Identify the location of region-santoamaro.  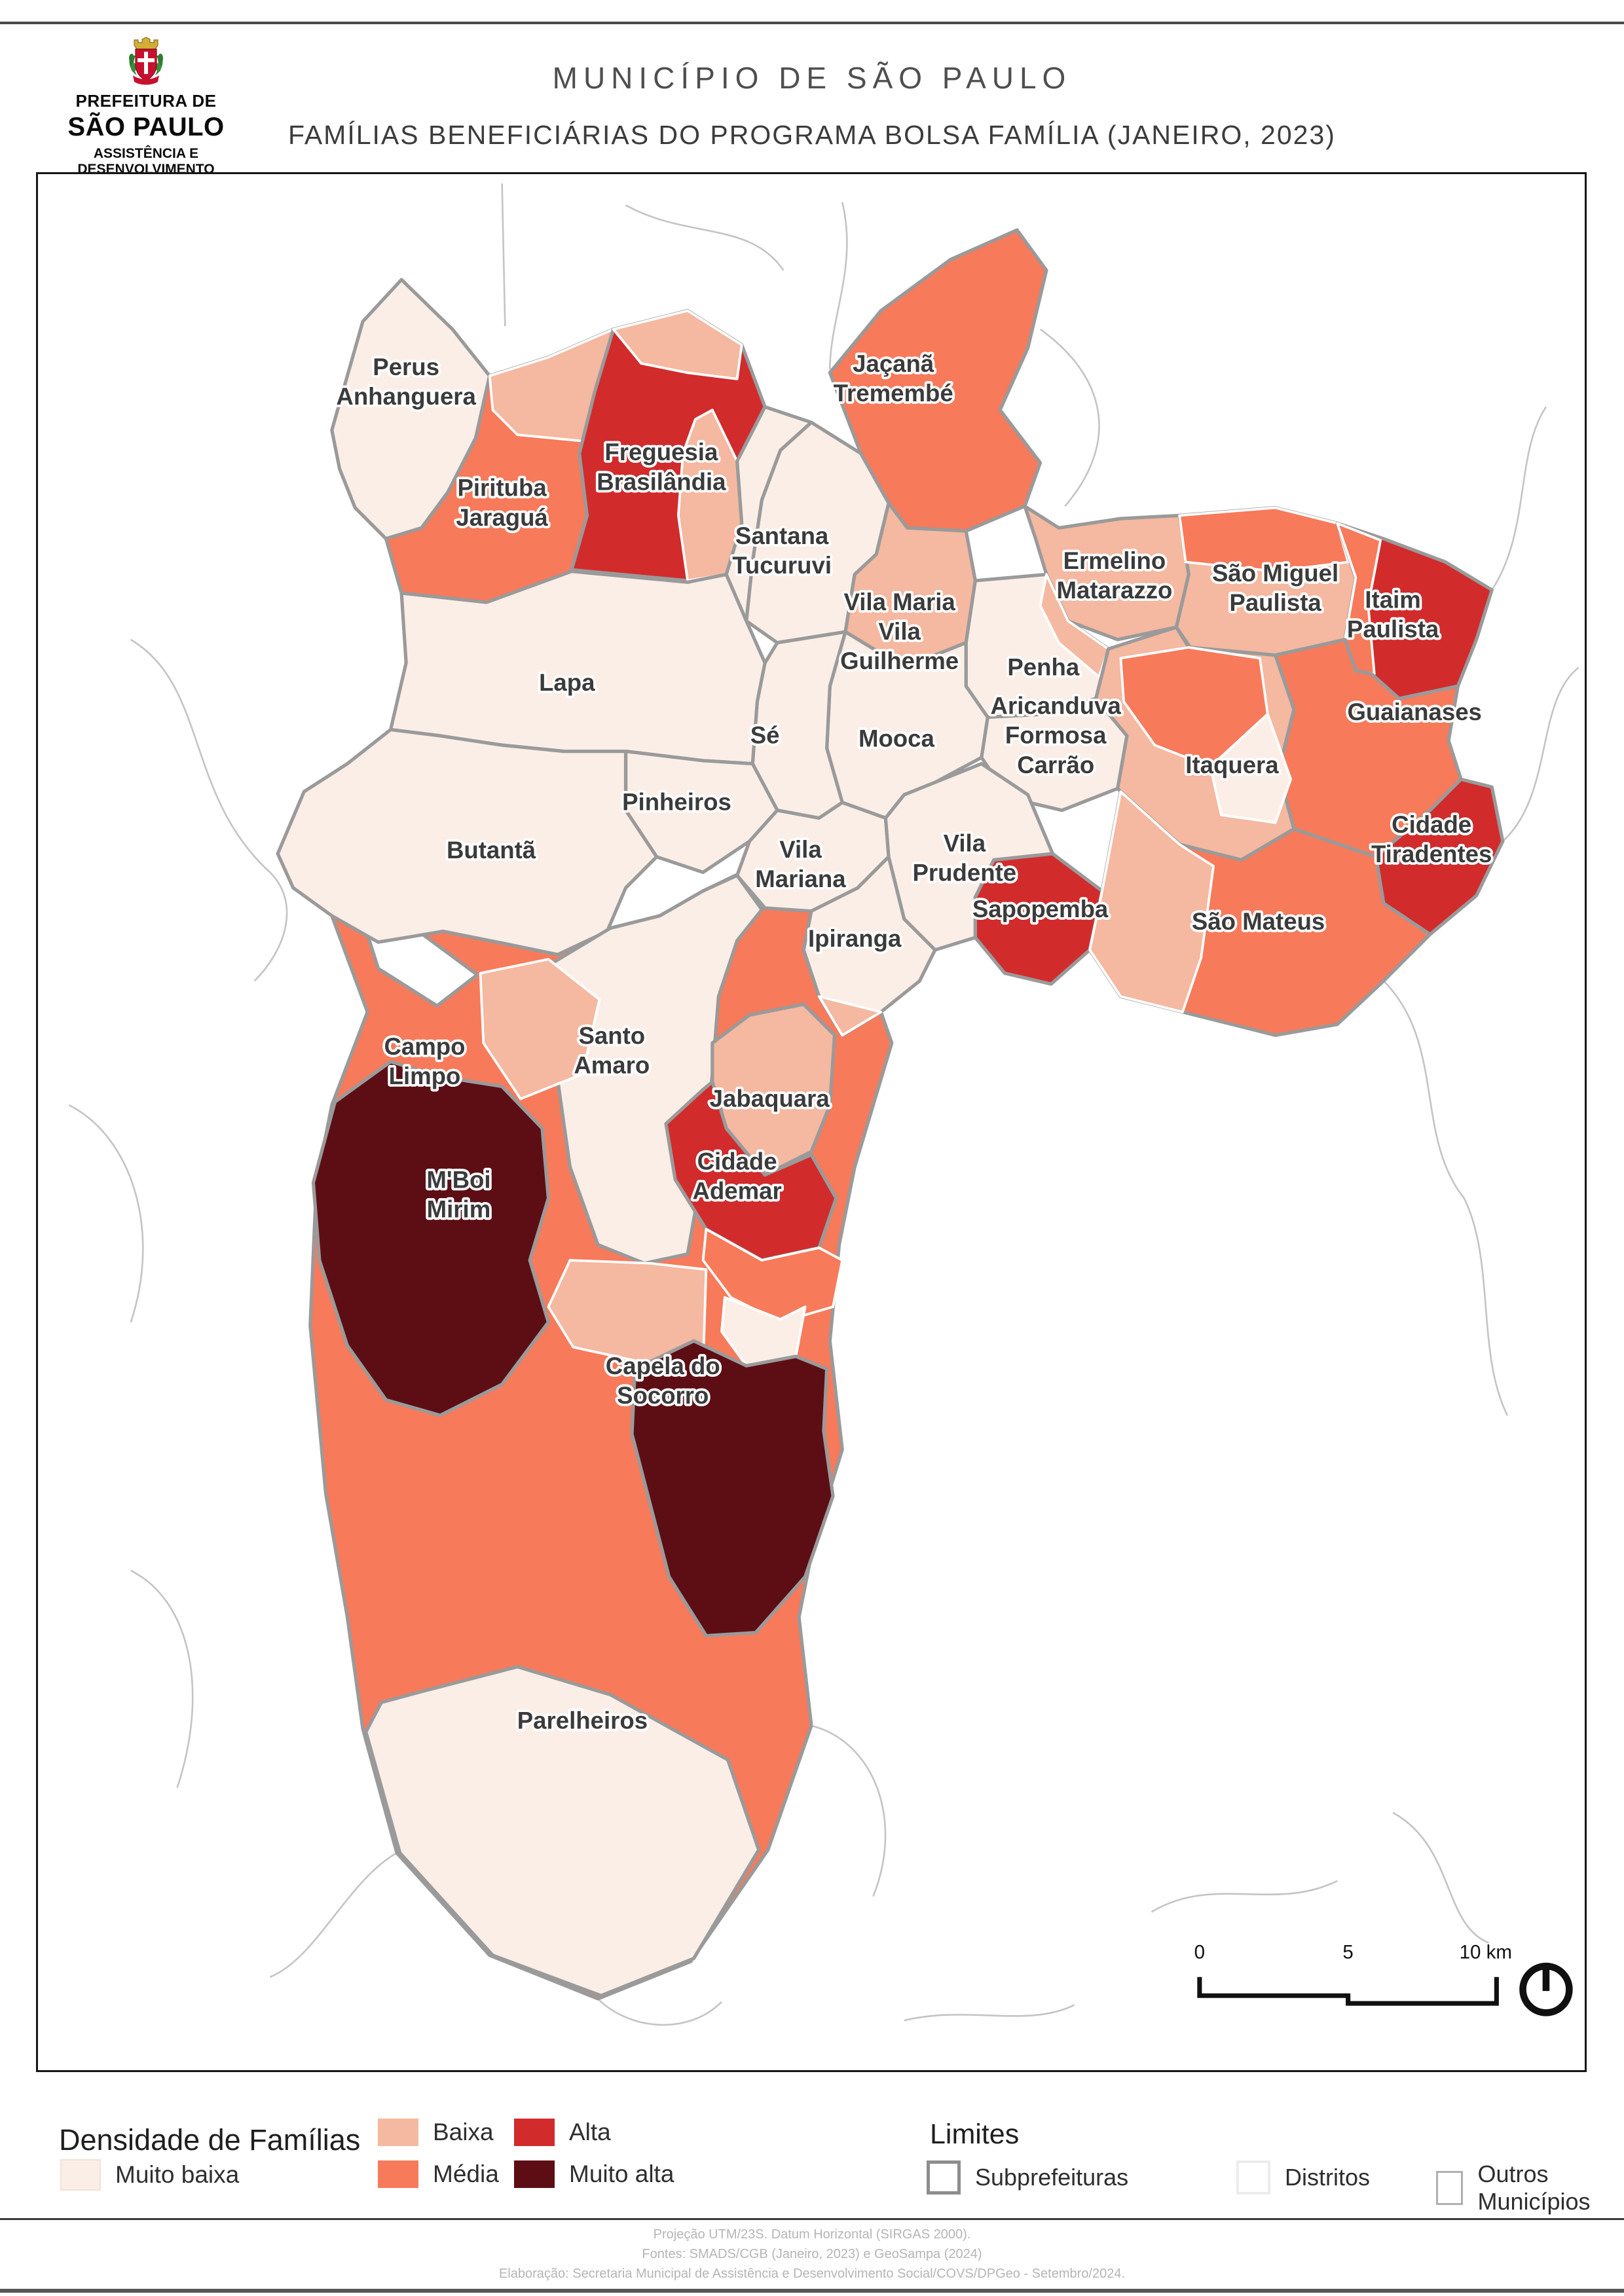
(655, 1069).